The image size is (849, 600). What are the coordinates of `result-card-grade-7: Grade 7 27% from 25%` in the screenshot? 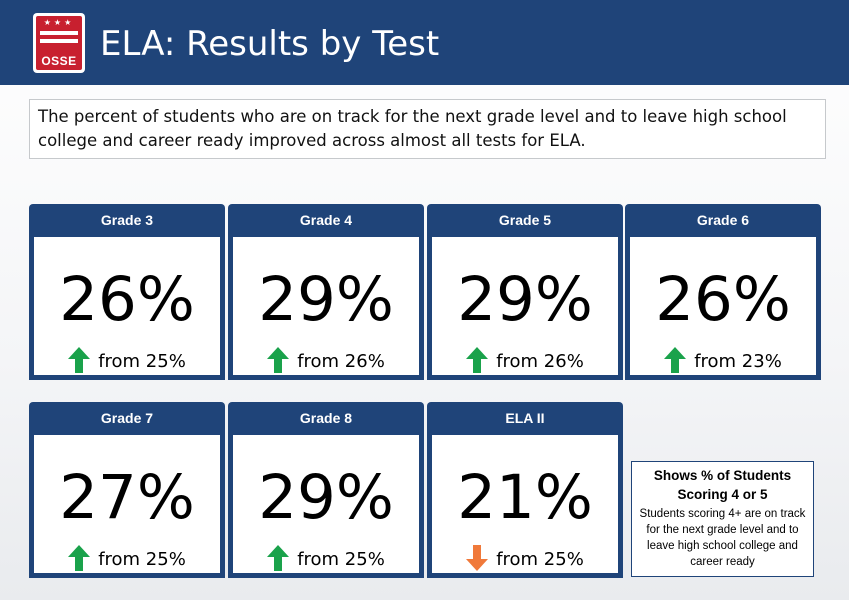 It's located at (127, 490).